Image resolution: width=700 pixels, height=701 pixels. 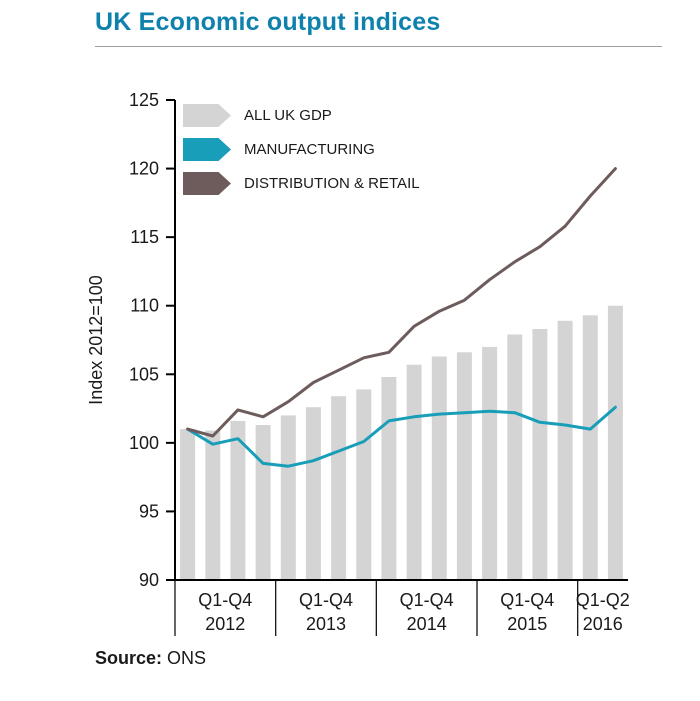 I want to click on y-tick-label: 105, so click(x=144, y=374).